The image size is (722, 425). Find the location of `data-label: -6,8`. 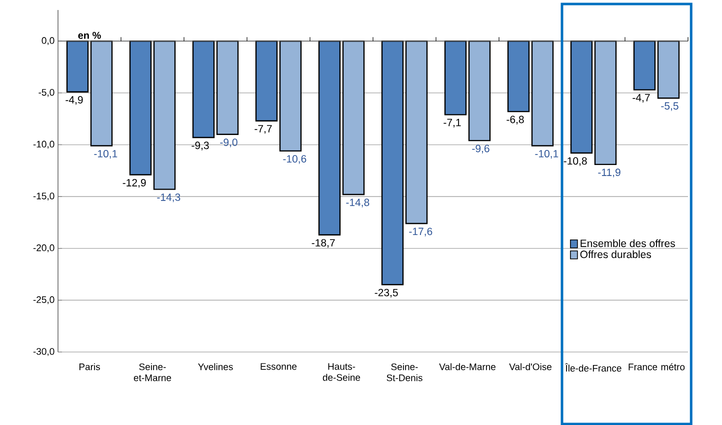

data-label: -6,8 is located at coordinates (515, 120).